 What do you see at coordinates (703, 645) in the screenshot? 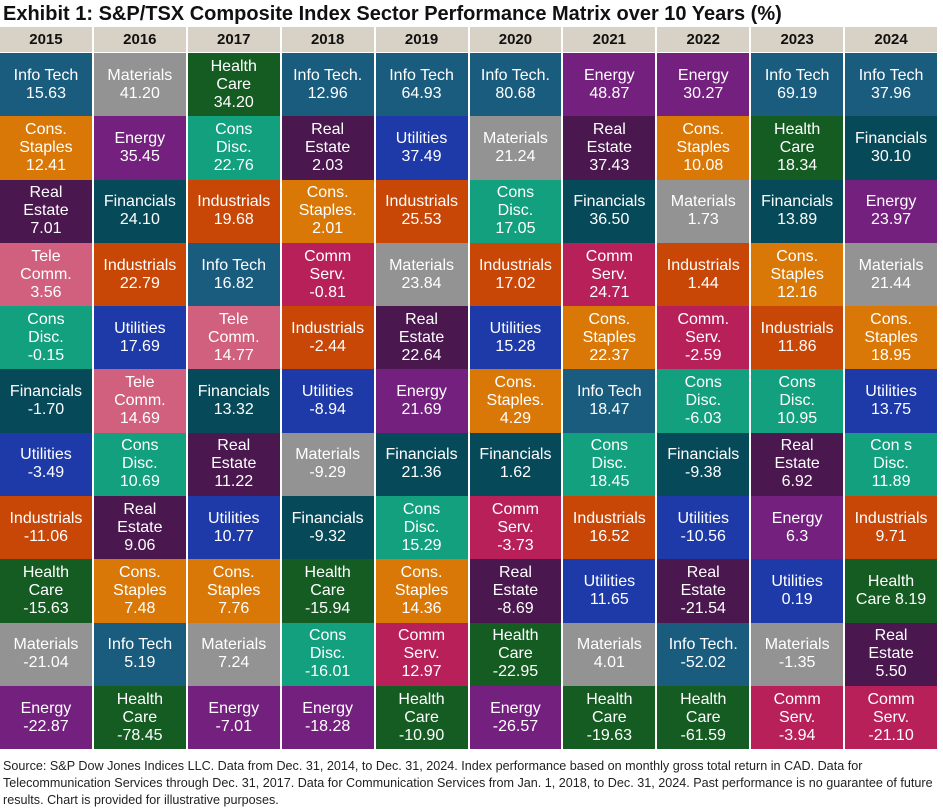
I see `sector-label: Info Tech.` at bounding box center [703, 645].